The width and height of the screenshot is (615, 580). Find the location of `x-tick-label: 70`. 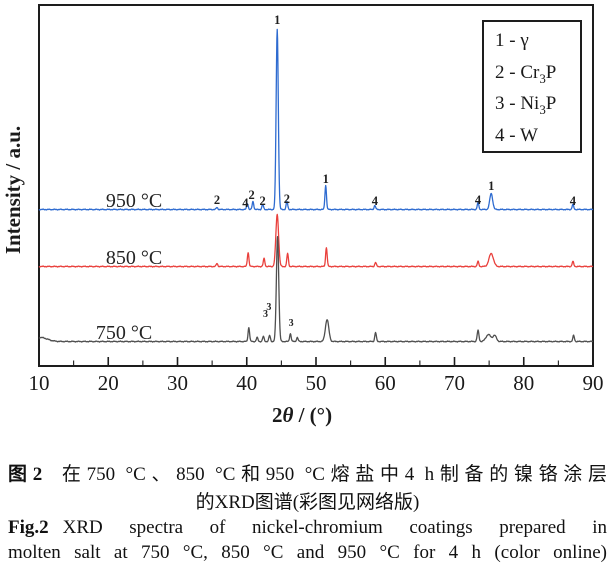

x-tick-label: 70 is located at coordinates (454, 383).